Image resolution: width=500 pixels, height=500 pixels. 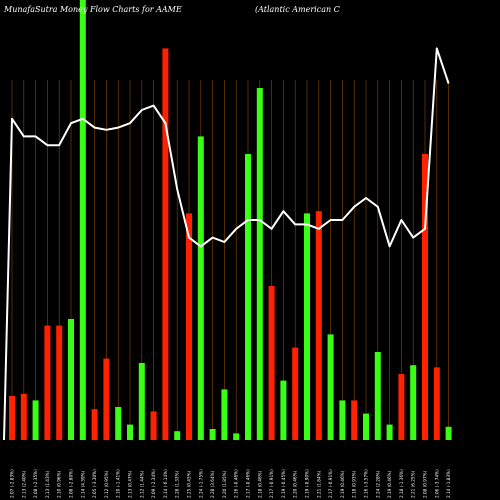 What do you see at coordinates (413, 484) in the screenshot?
I see `x-tick-label: 2.21 (6.25%)` at bounding box center [413, 484].